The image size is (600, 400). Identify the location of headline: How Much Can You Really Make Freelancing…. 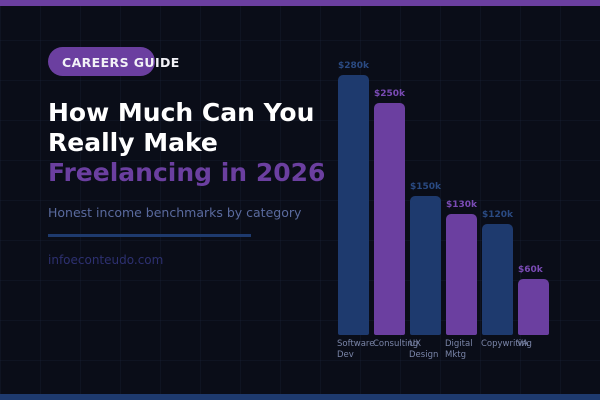
(186, 143).